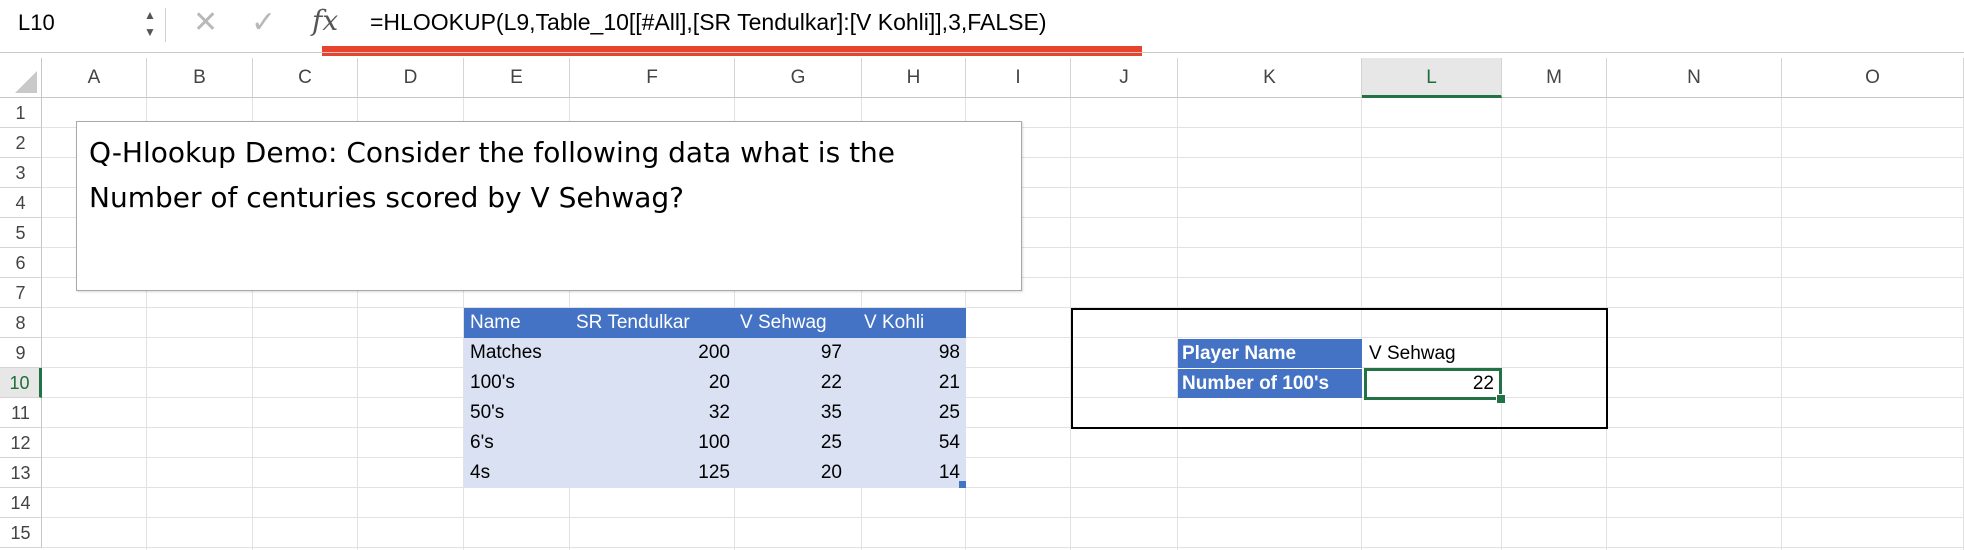  Describe the element at coordinates (21, 353) in the screenshot. I see `row-header-9: 9` at that location.